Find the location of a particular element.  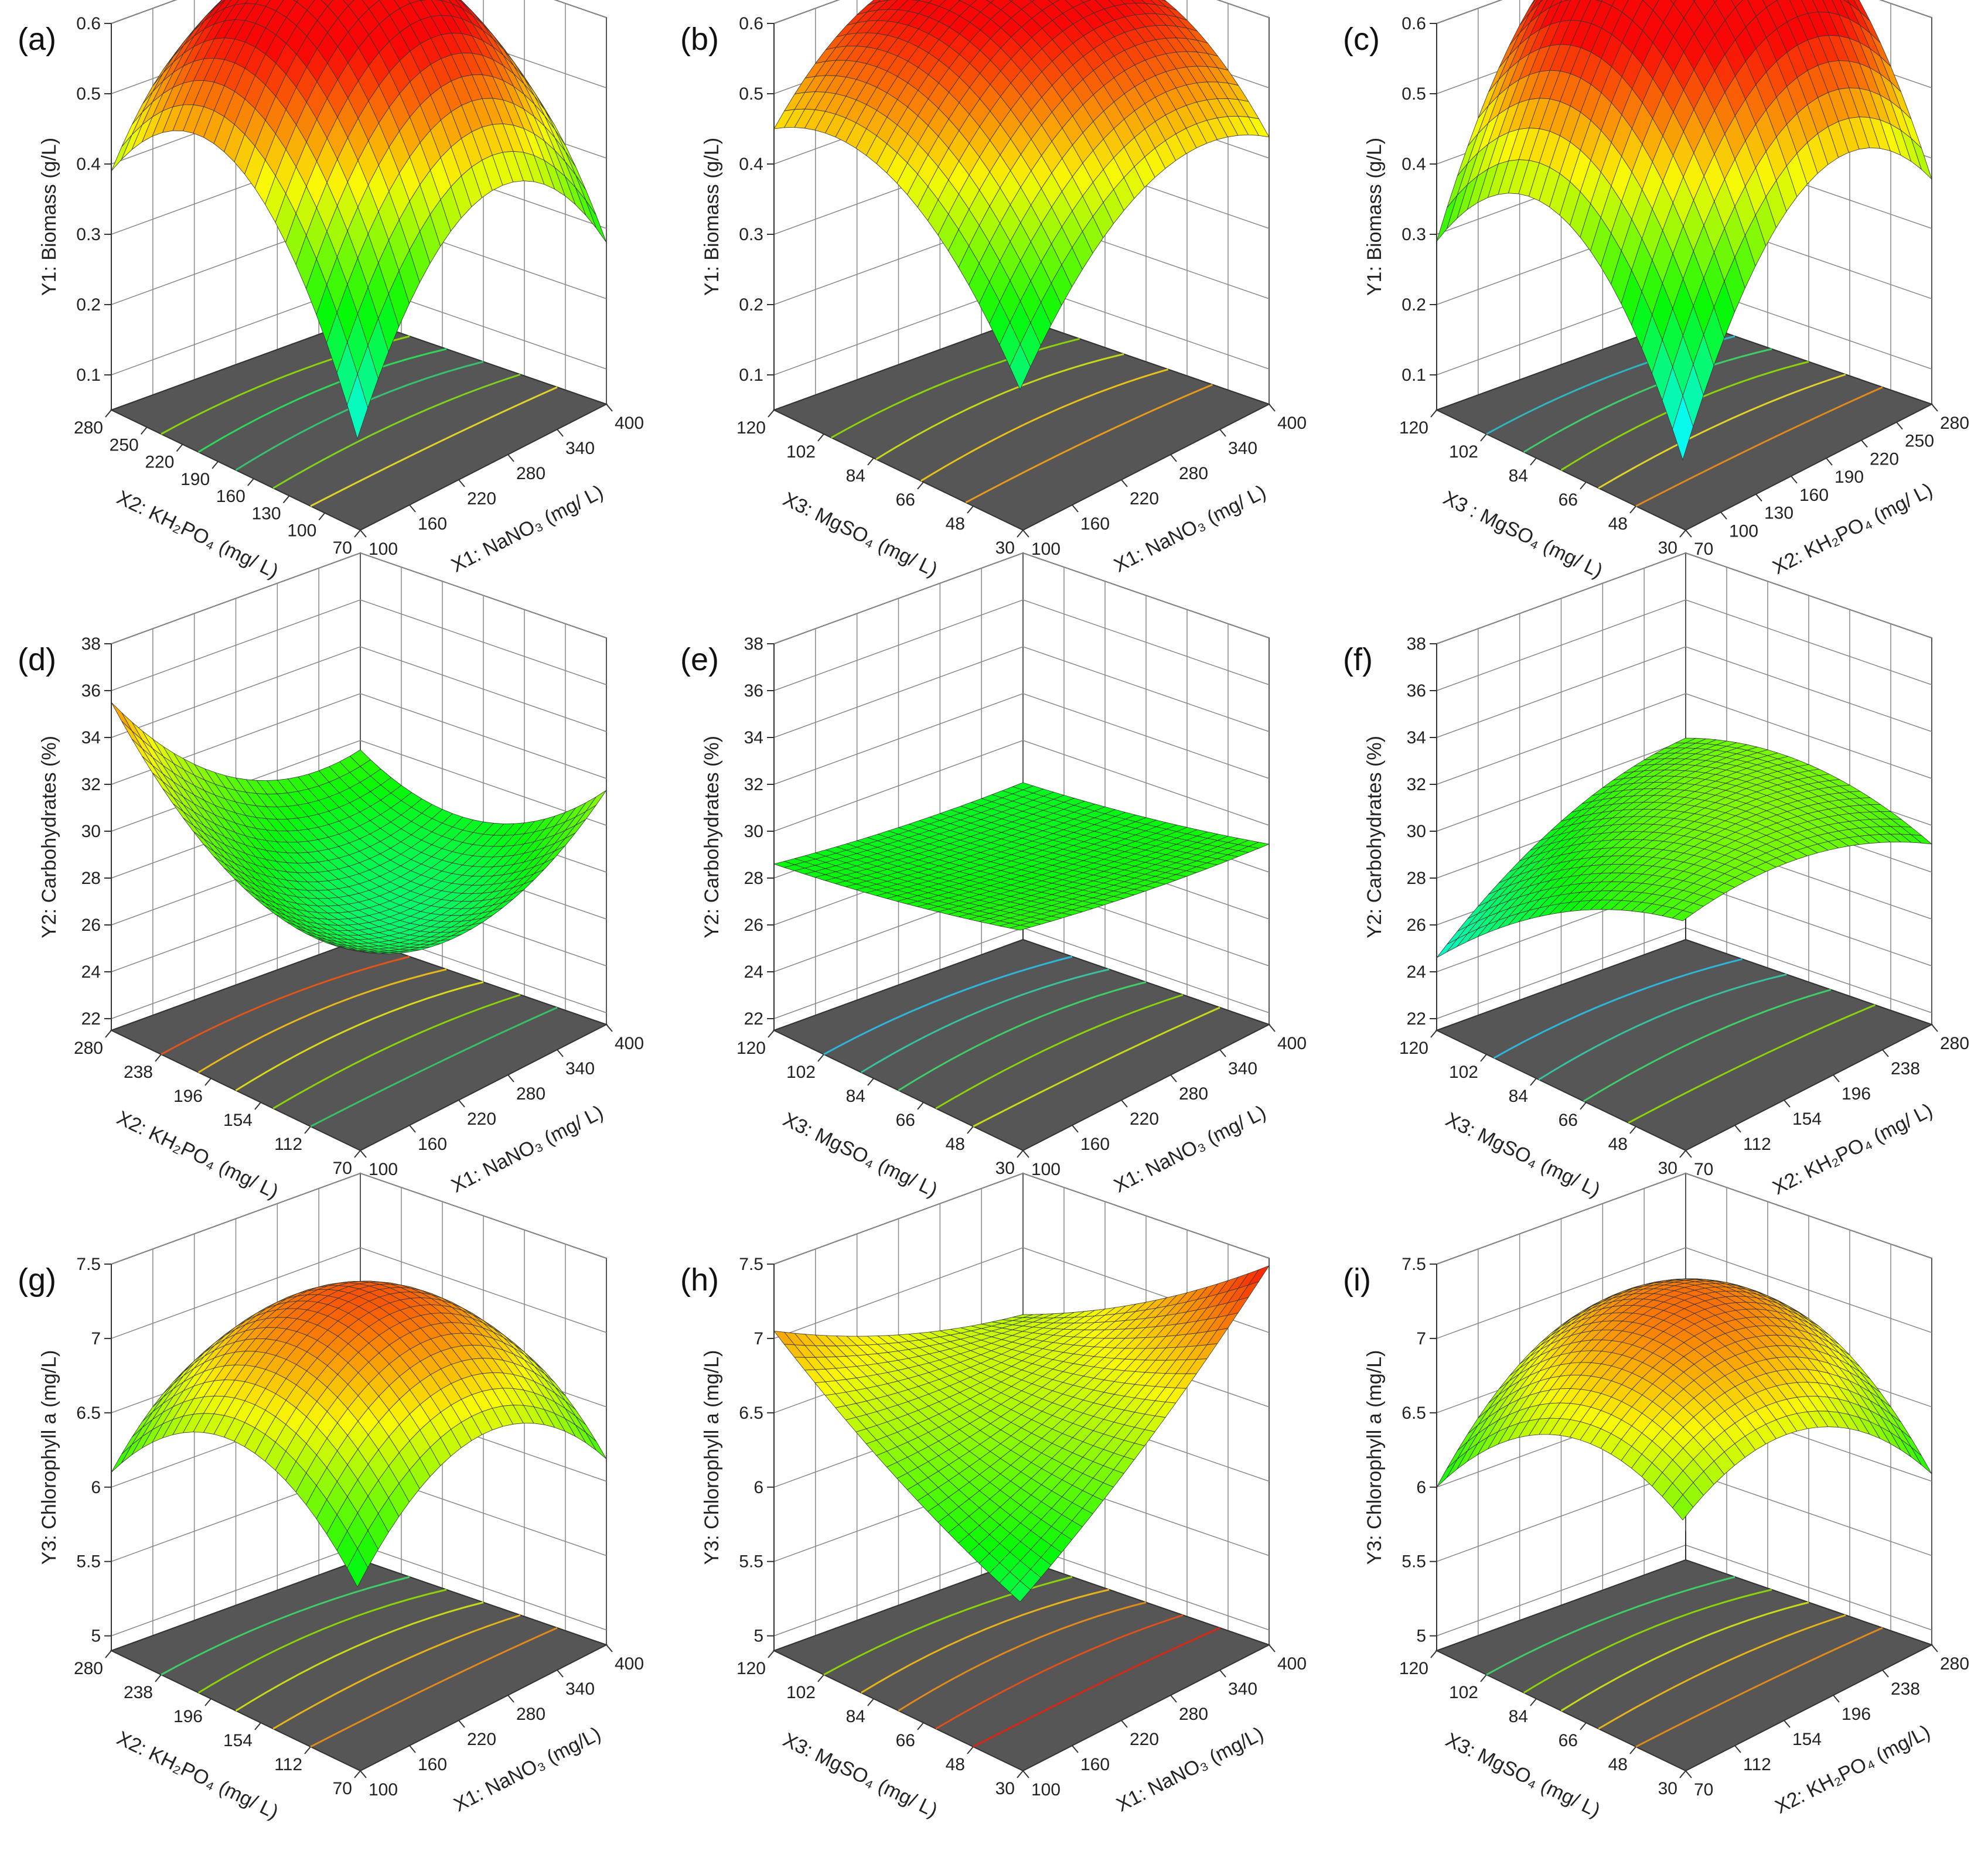

z-tick-label: 32 is located at coordinates (91, 784).